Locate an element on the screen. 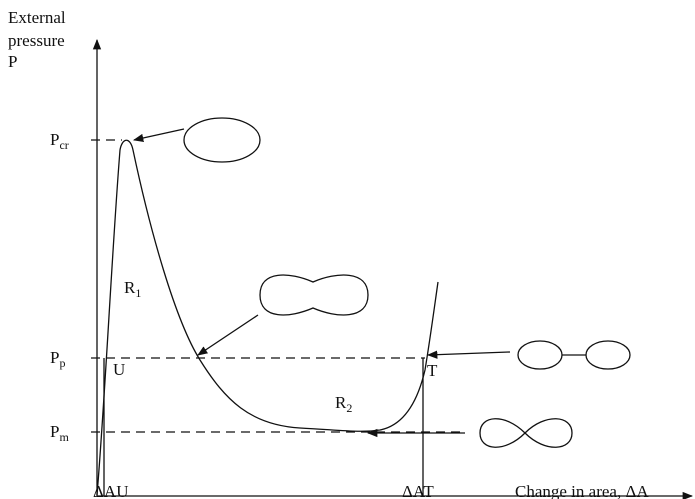  y-axis-label: P is located at coordinates (12, 61).